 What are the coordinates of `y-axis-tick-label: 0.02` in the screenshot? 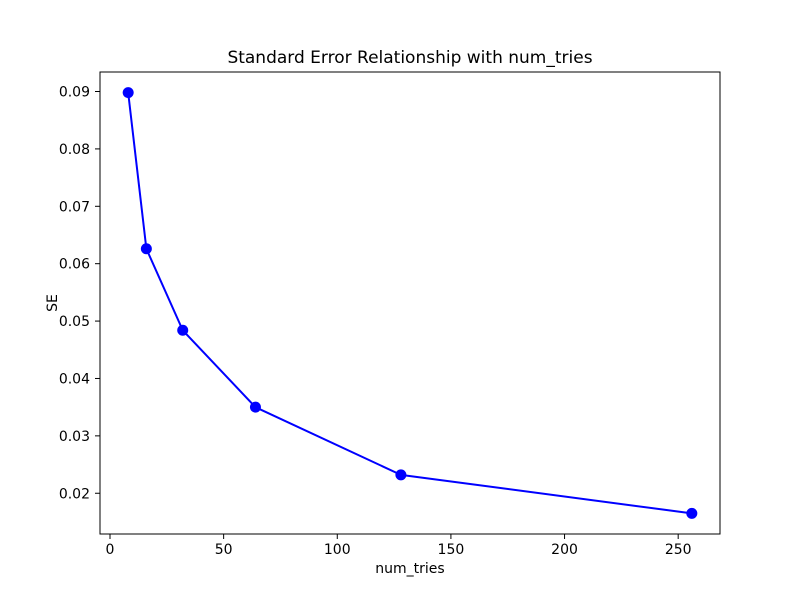 It's located at (74, 494).